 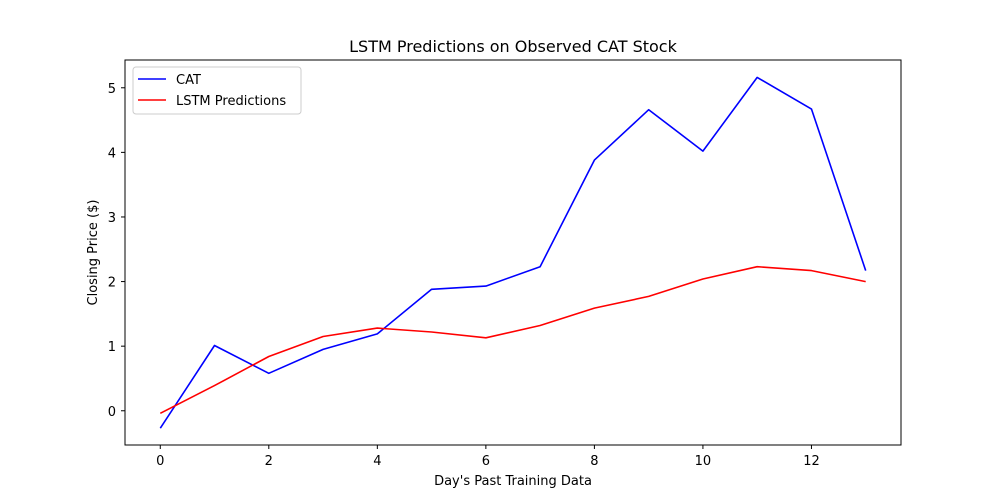 What do you see at coordinates (377, 461) in the screenshot?
I see `x-tick-label: 4` at bounding box center [377, 461].